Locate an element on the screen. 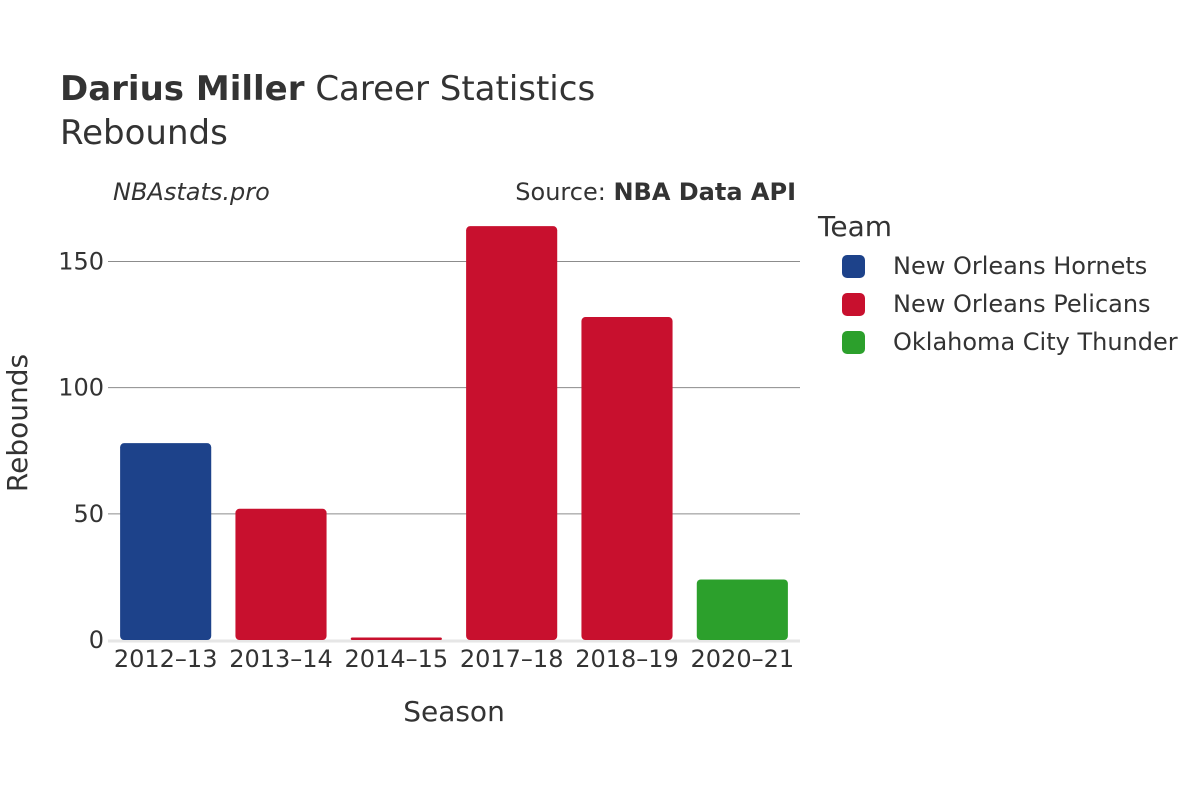  source-note: Source: NBA Data API is located at coordinates (655, 192).